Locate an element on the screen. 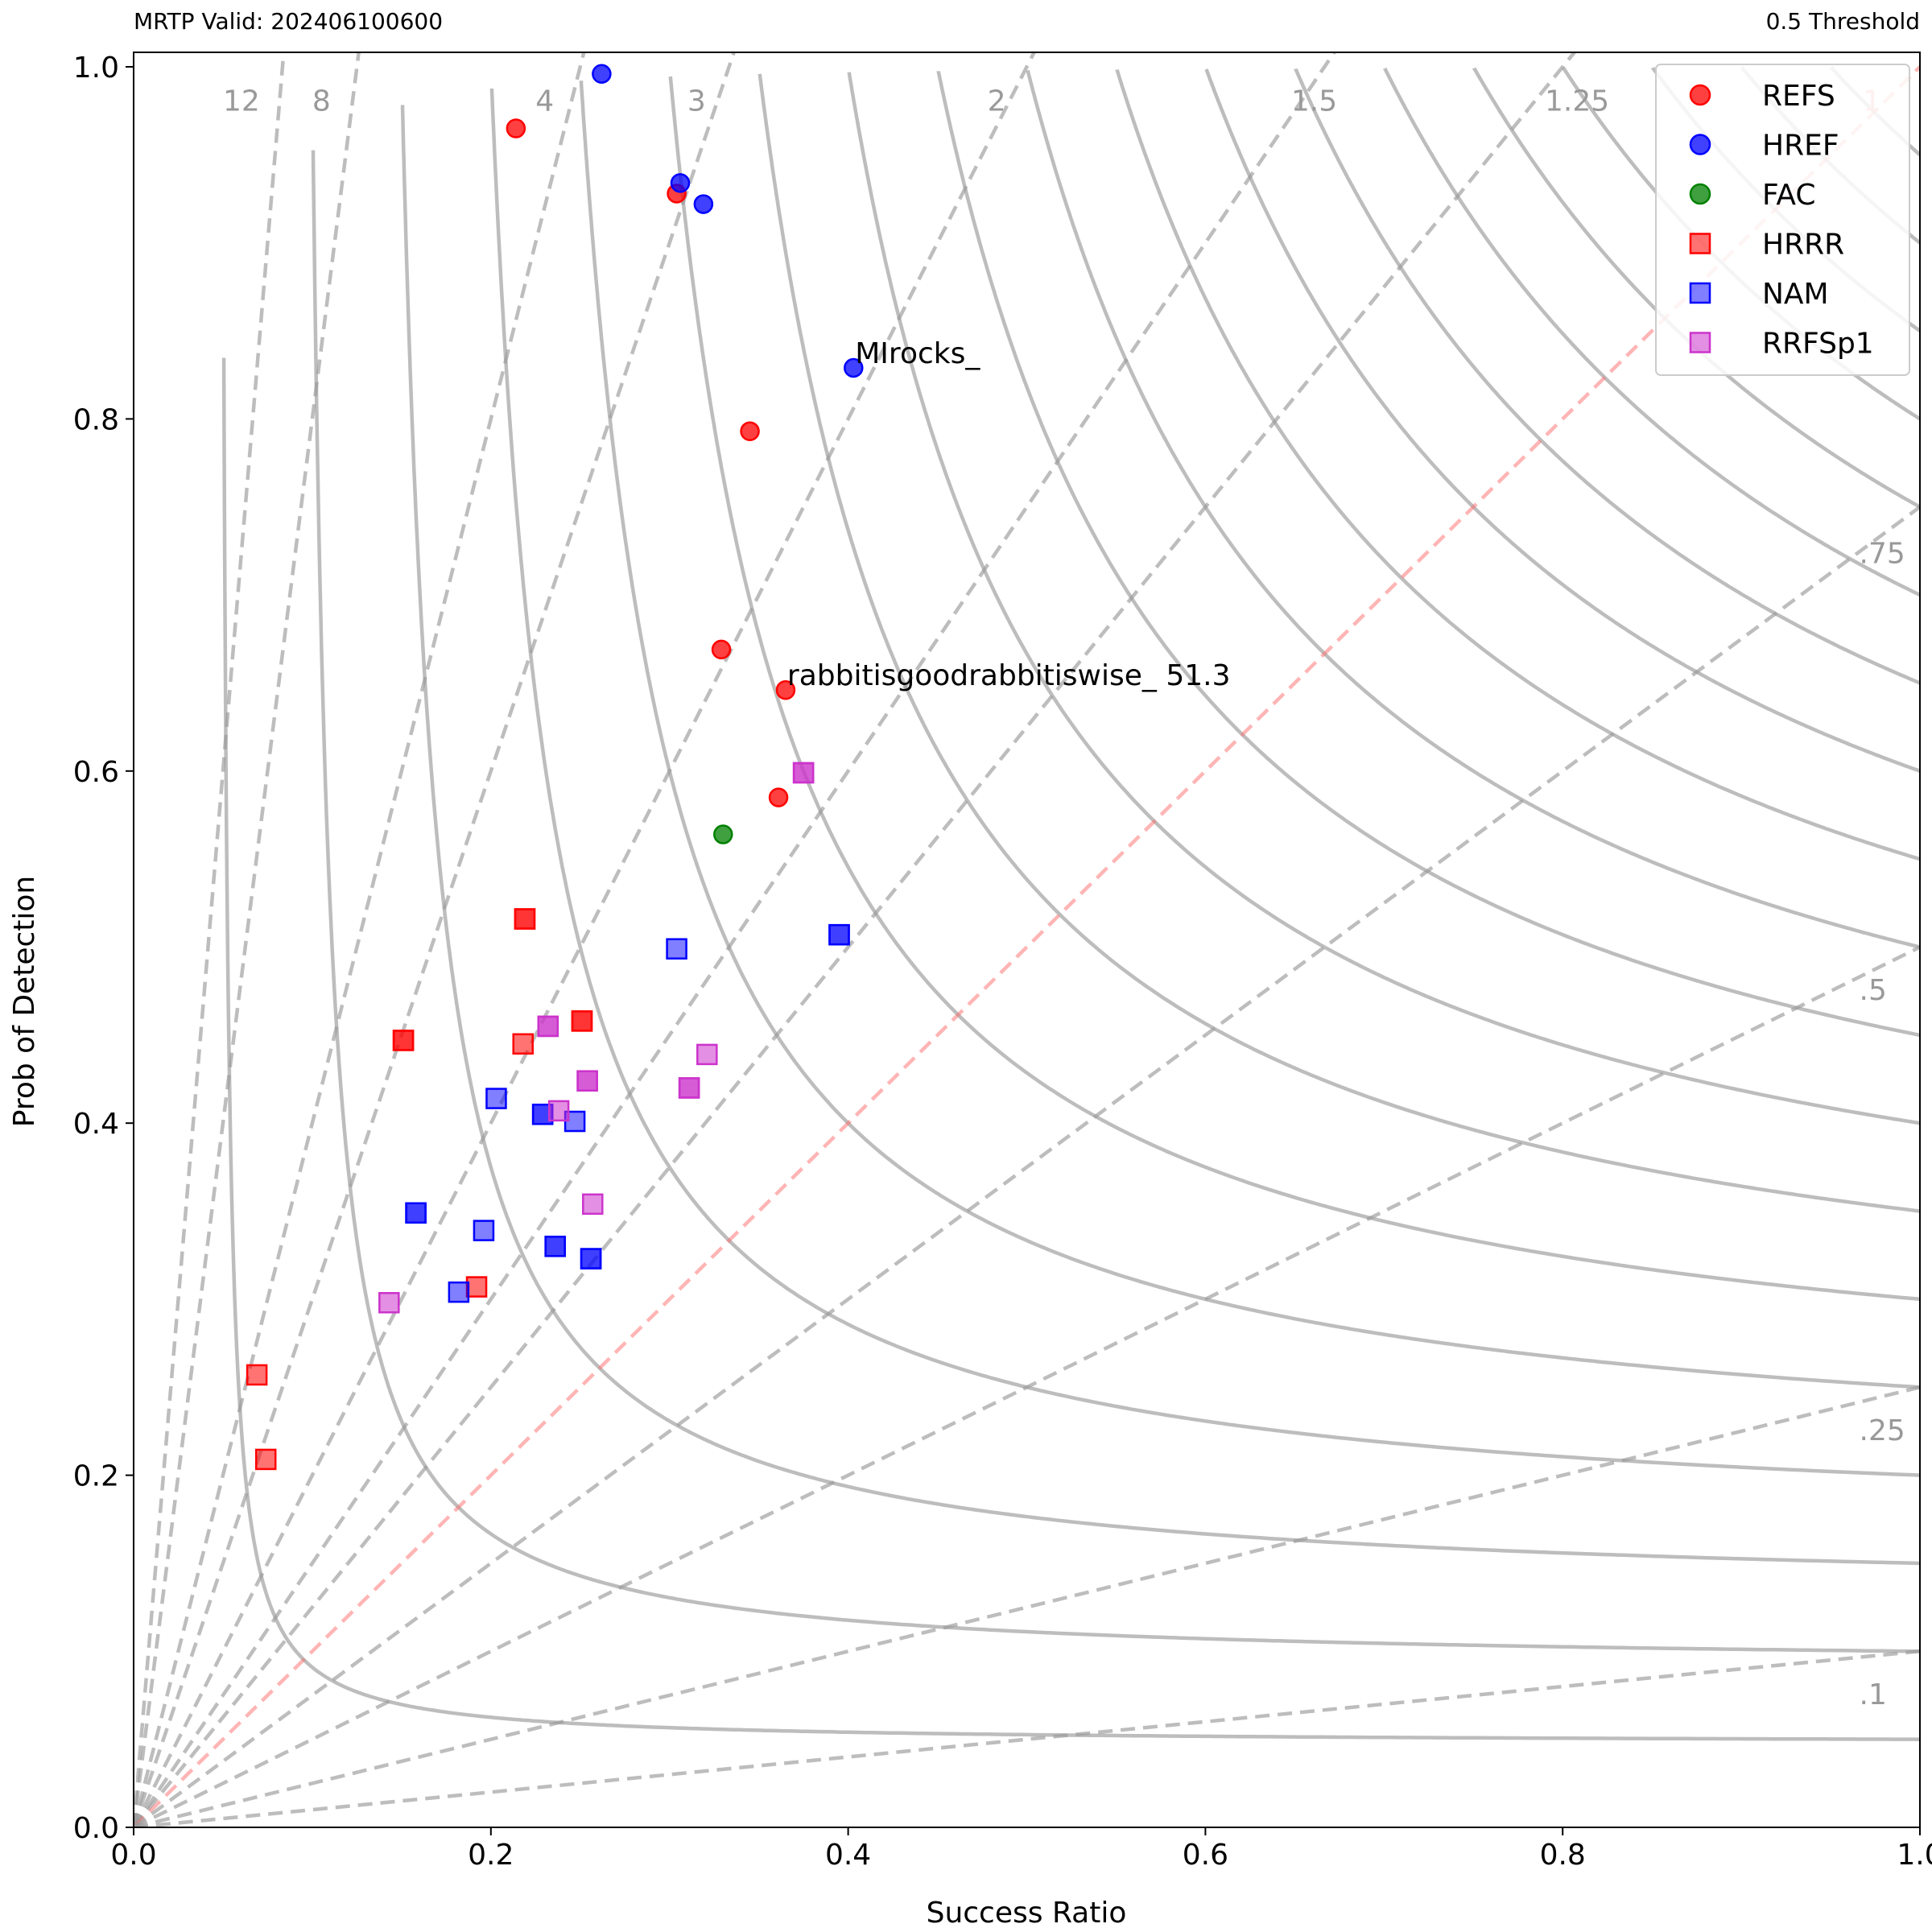 The height and width of the screenshot is (1932, 1932). x-tick-label: 0.0 is located at coordinates (133, 1855).